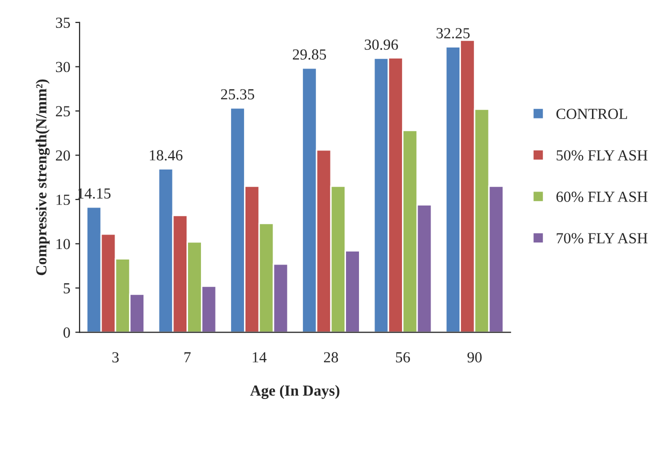 This screenshot has width=663, height=449. Describe the element at coordinates (602, 155) in the screenshot. I see `legend-label: 50% FLY ASH` at that location.